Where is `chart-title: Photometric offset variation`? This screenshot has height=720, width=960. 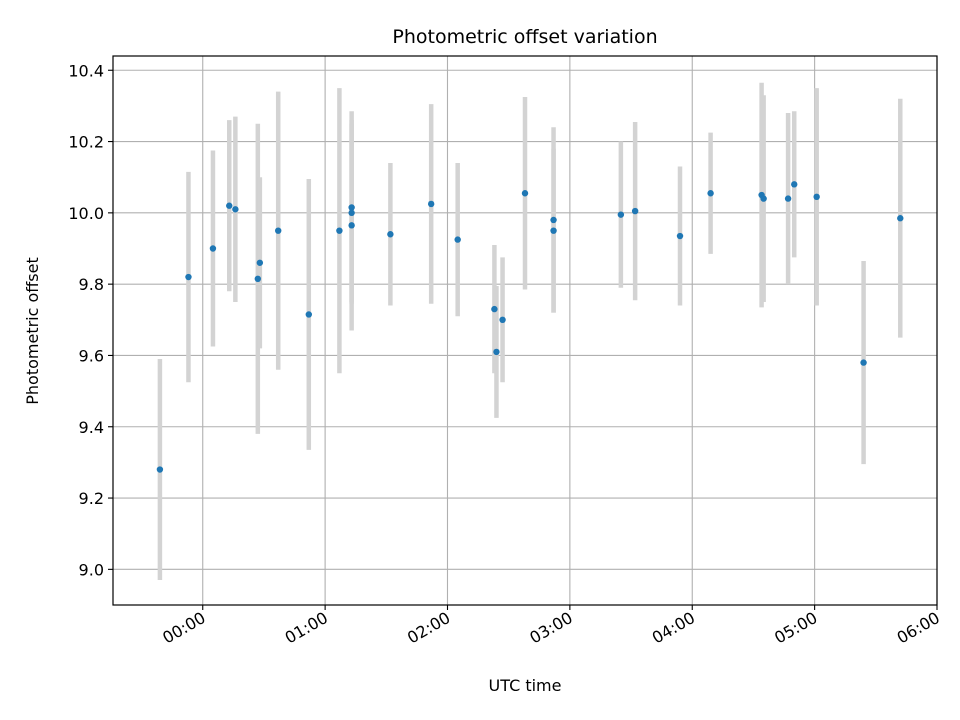 chart-title: Photometric offset variation is located at coordinates (524, 37).